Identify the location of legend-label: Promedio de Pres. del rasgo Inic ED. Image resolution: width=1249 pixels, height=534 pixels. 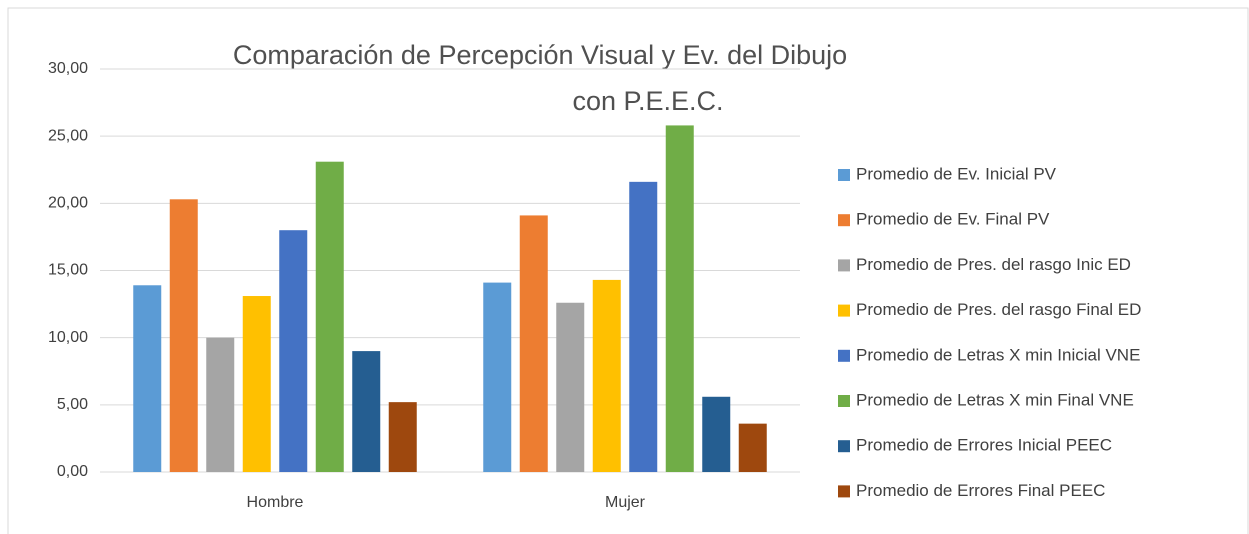
(993, 264).